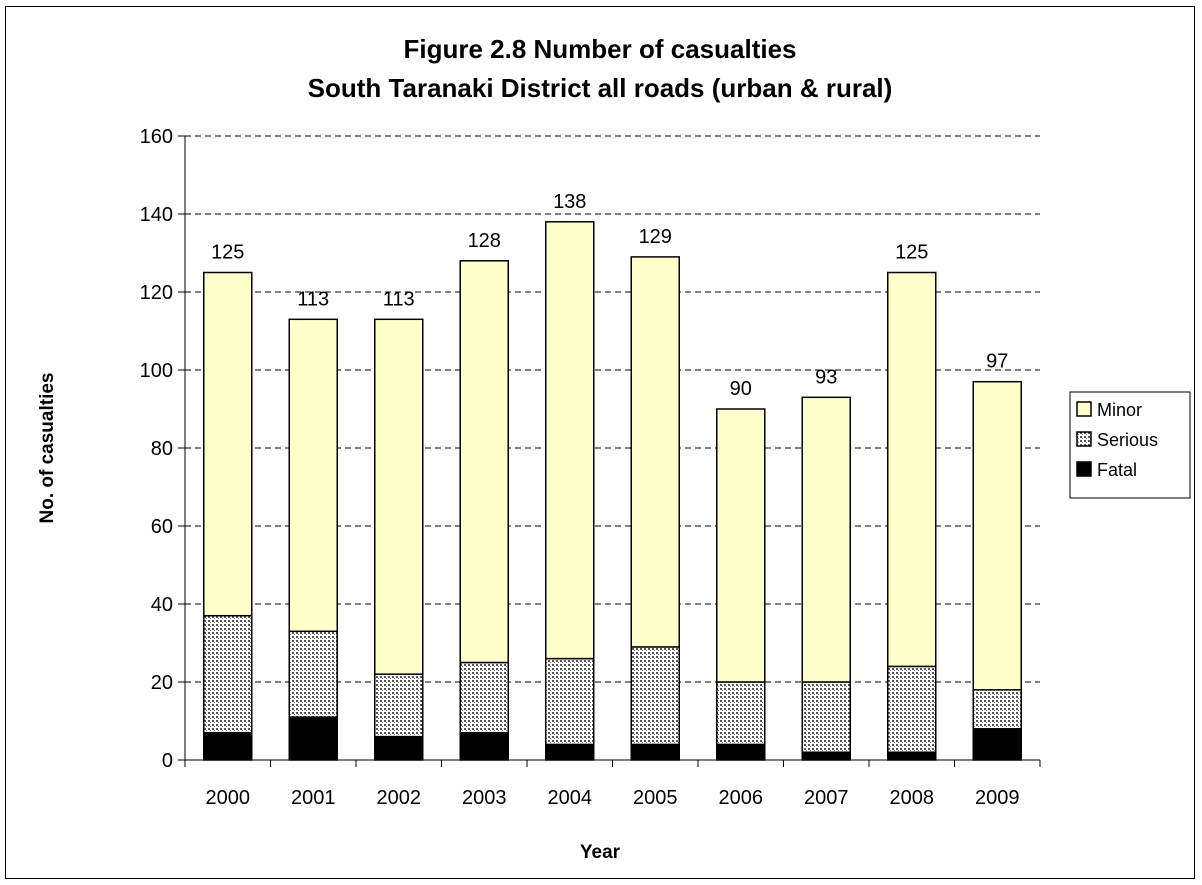 The height and width of the screenshot is (885, 1202). What do you see at coordinates (162, 527) in the screenshot?
I see `y-tick-label: 60` at bounding box center [162, 527].